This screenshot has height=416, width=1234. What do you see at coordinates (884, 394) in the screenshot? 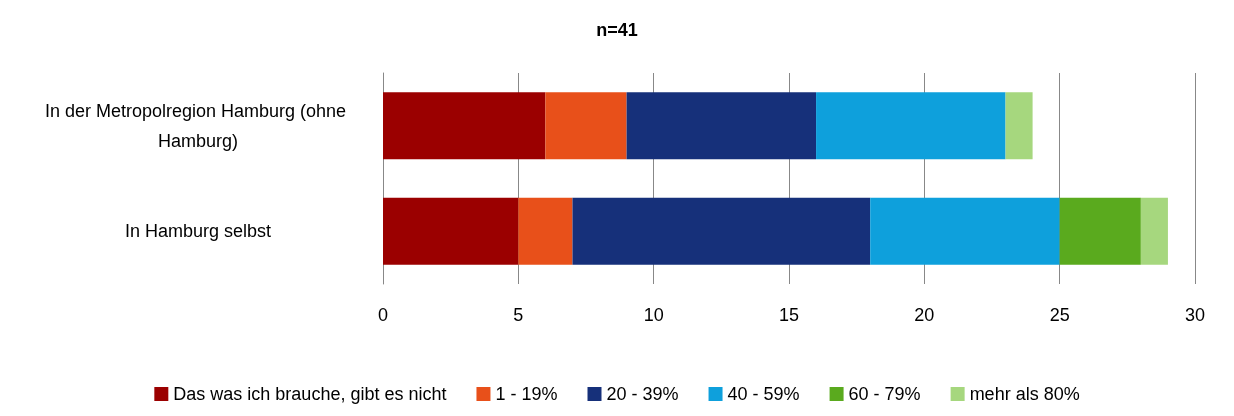
I see `legend-label: 60 - 79%` at bounding box center [884, 394].